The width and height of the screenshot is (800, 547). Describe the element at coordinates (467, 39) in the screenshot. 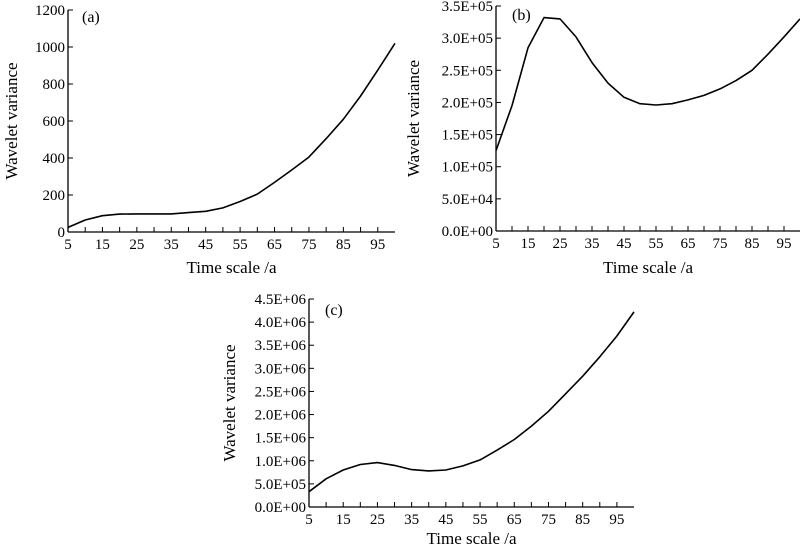

I see `y-tick-label: 3.0E+05` at that location.